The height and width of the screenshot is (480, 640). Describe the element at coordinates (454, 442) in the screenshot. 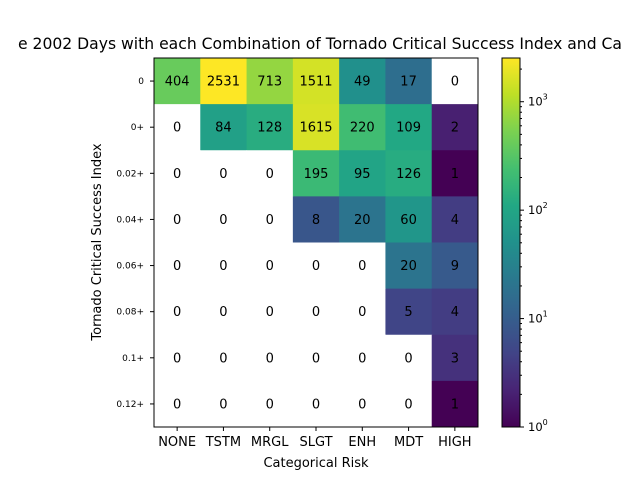

I see `x-tick-label: HIGH` at that location.